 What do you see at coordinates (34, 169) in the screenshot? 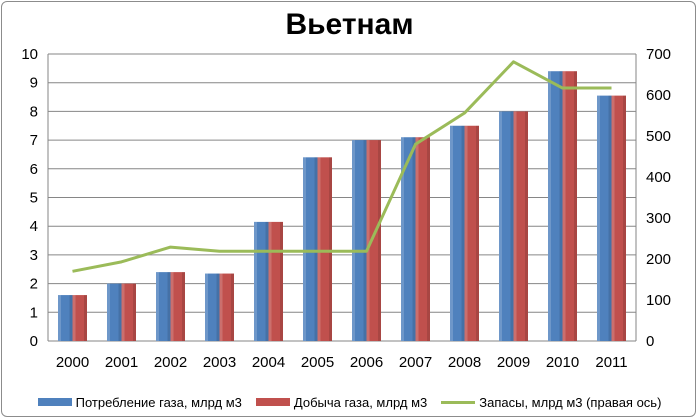
I see `left-axis-tick-label: 6` at bounding box center [34, 169].